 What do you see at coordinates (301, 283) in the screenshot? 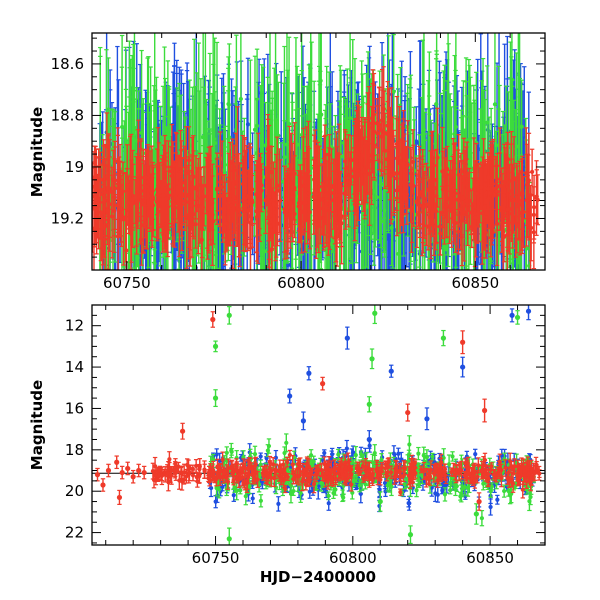
I see `top-x-tick-label: 60800` at bounding box center [301, 283].